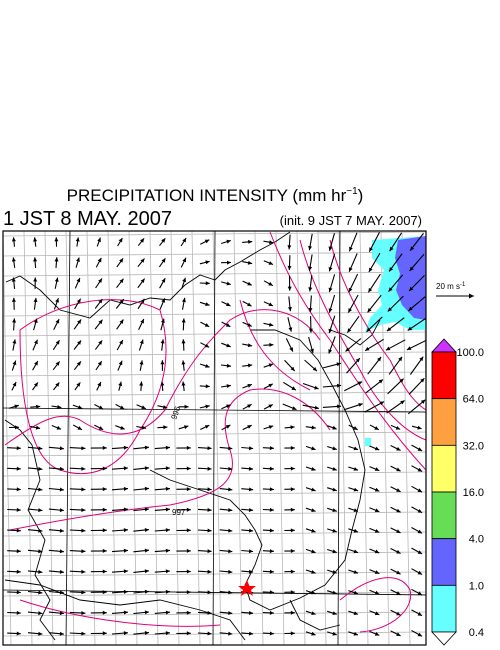 The height and width of the screenshot is (650, 500). Describe the element at coordinates (444, 345) in the screenshot. I see `colorbar-over` at that location.